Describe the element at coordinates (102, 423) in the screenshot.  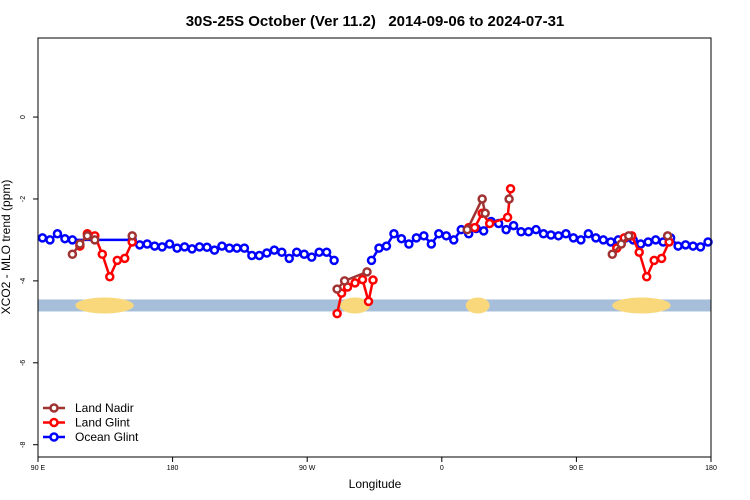
I see `legend-label: Land Glint` at that location.